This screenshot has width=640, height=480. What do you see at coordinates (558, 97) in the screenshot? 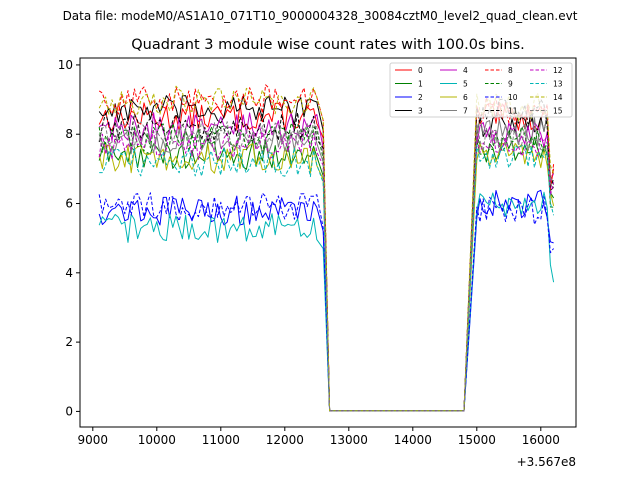
I see `legend-label-14: 14` at bounding box center [558, 97].